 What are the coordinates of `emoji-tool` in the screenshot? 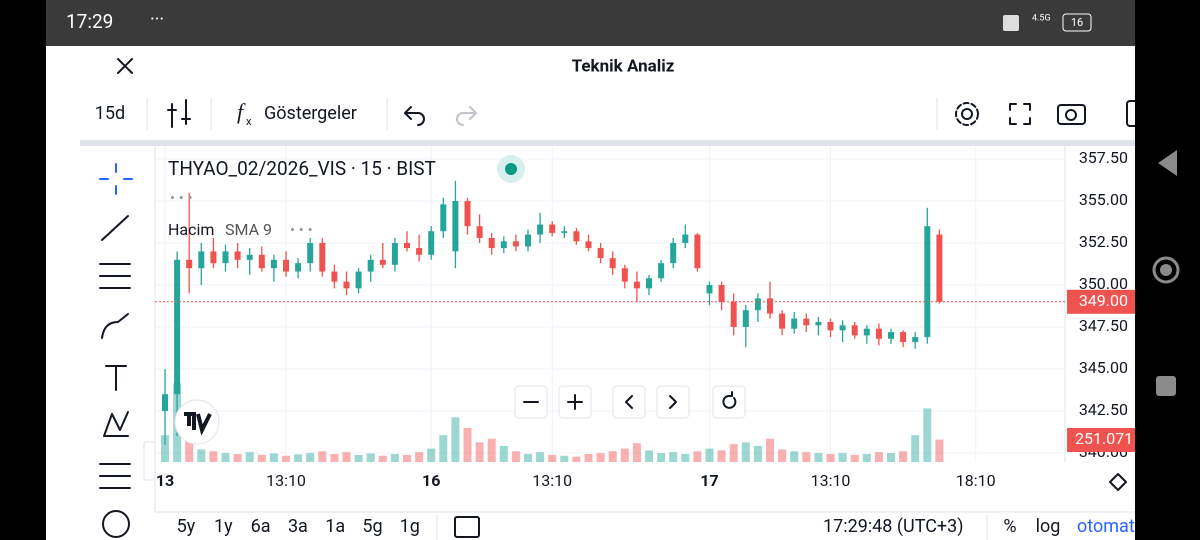 It's located at (116, 524).